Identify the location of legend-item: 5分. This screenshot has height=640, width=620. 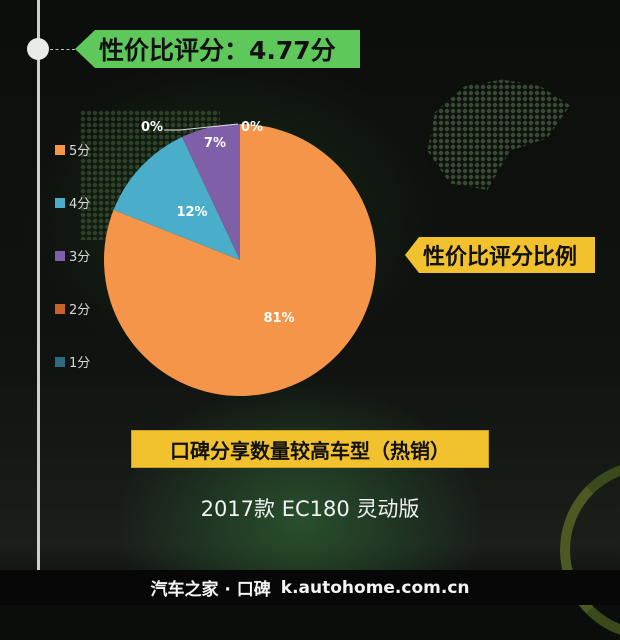
(72, 149).